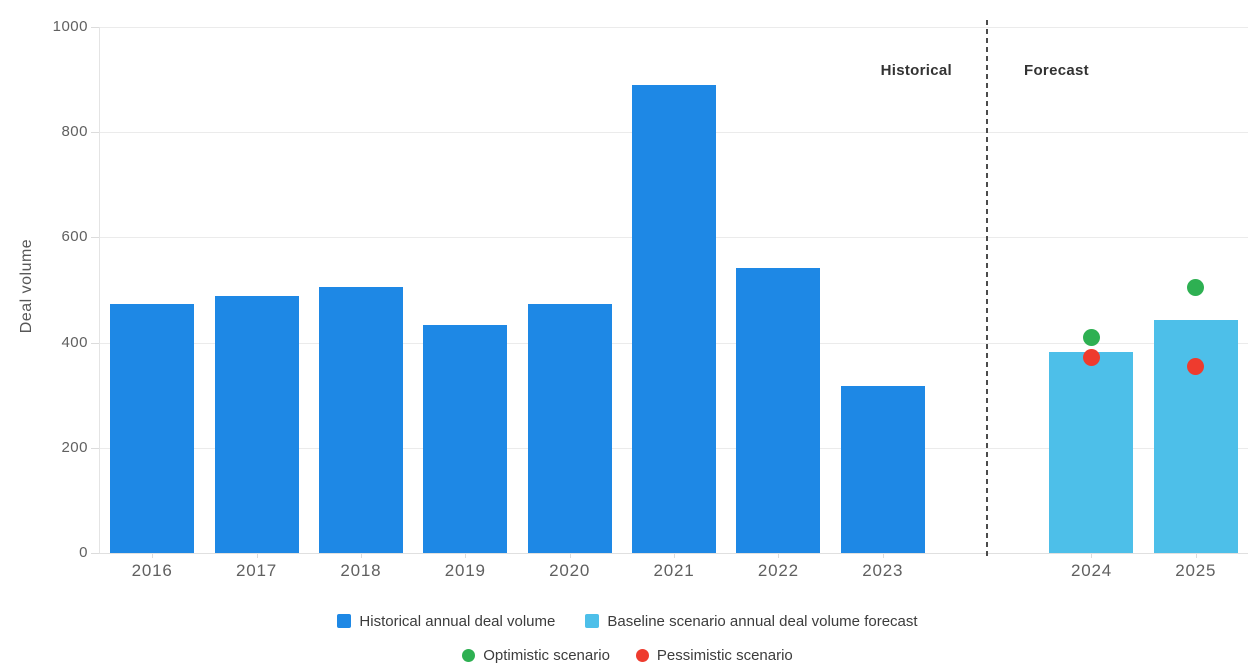  What do you see at coordinates (546, 655) in the screenshot?
I see `legend-label: Optimistic scenario` at bounding box center [546, 655].